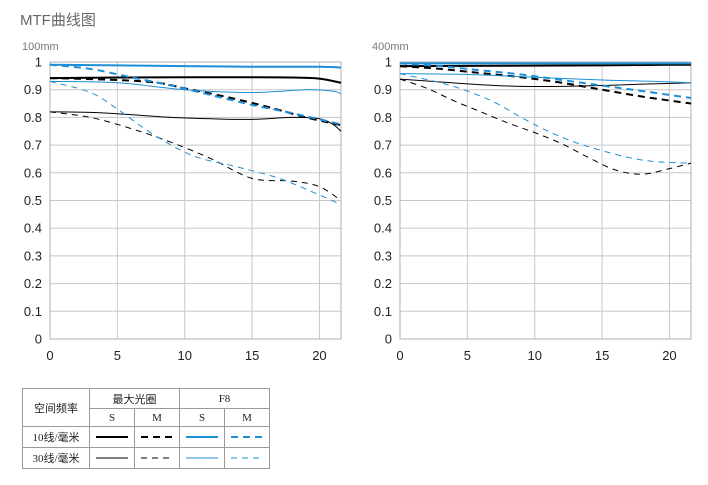  What do you see at coordinates (157, 417) in the screenshot?
I see `legend-sub-m-max: M` at bounding box center [157, 417].